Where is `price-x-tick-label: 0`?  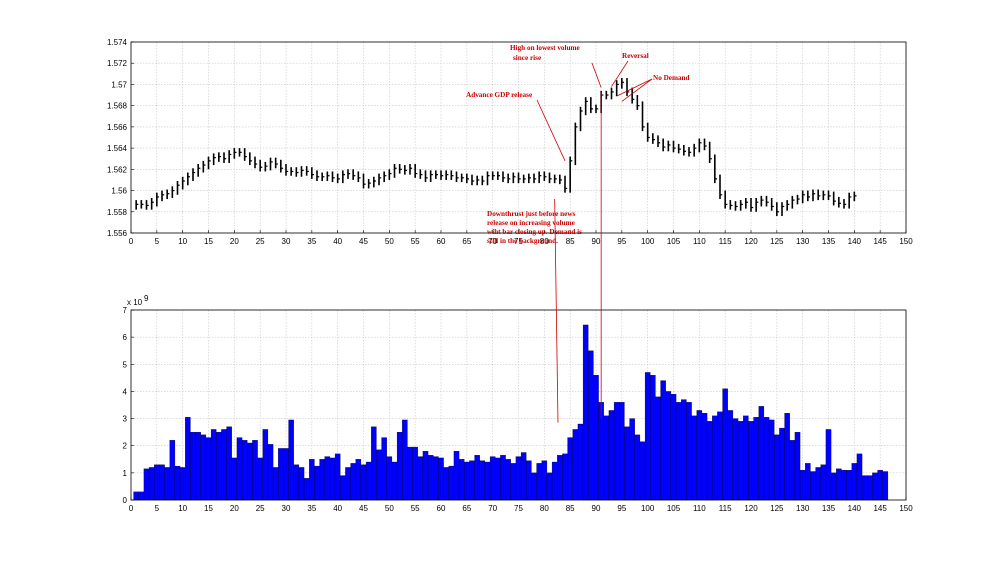
price-x-tick-label: 0 is located at coordinates (131, 241).